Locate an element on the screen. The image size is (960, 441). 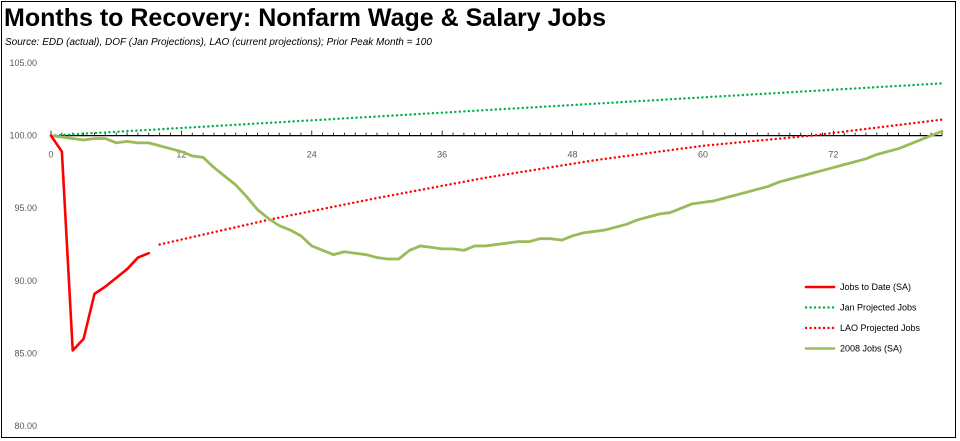
x-tick-label: 12 is located at coordinates (181, 155).